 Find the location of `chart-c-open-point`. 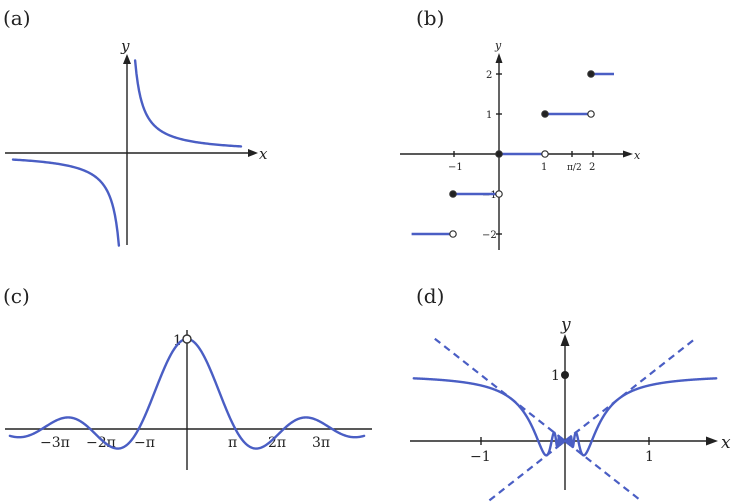

chart-c-open-point is located at coordinates (187, 339).